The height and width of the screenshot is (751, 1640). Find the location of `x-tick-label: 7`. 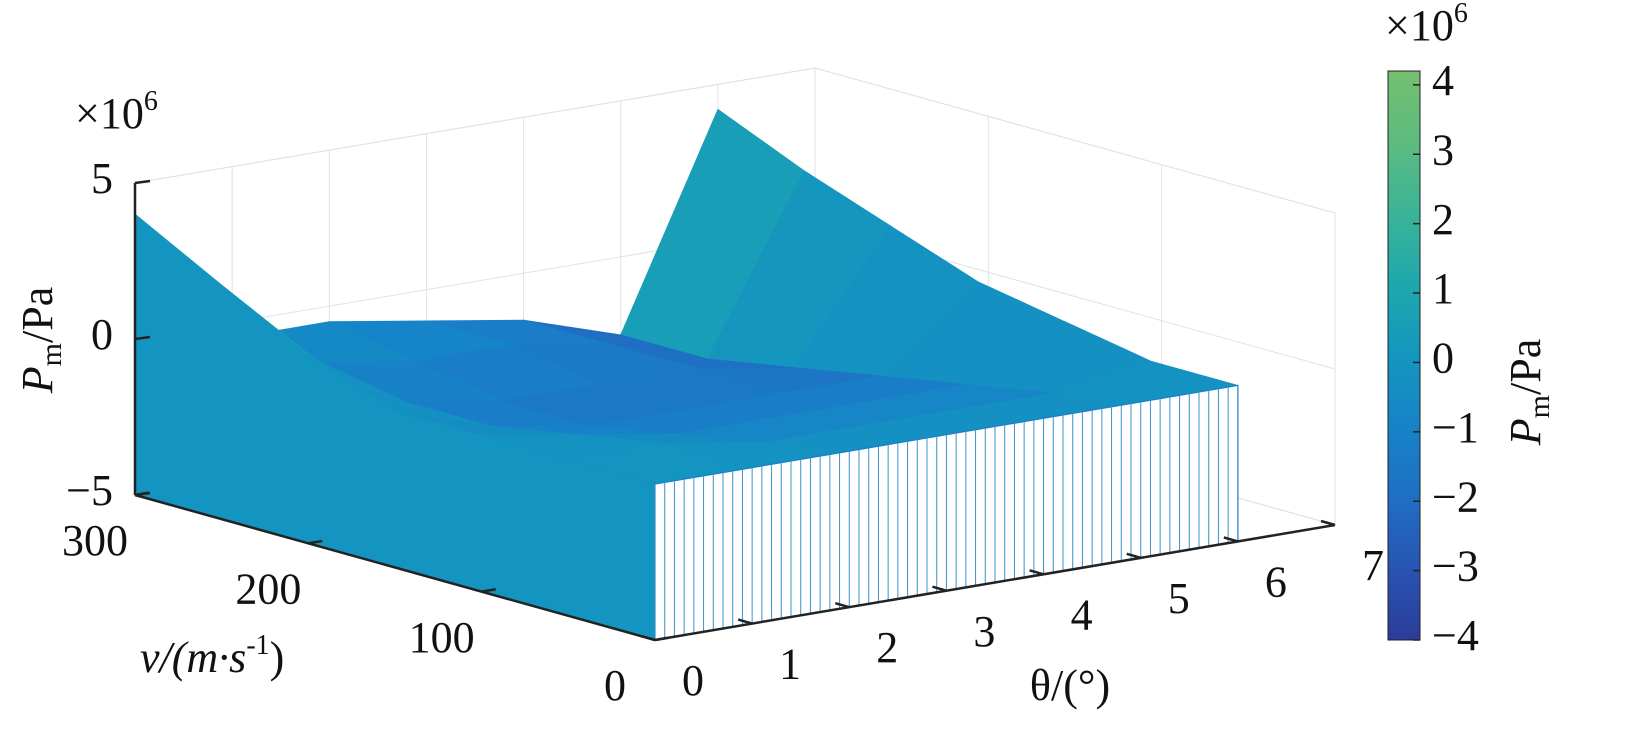

x-tick-label: 7 is located at coordinates (1373, 565).